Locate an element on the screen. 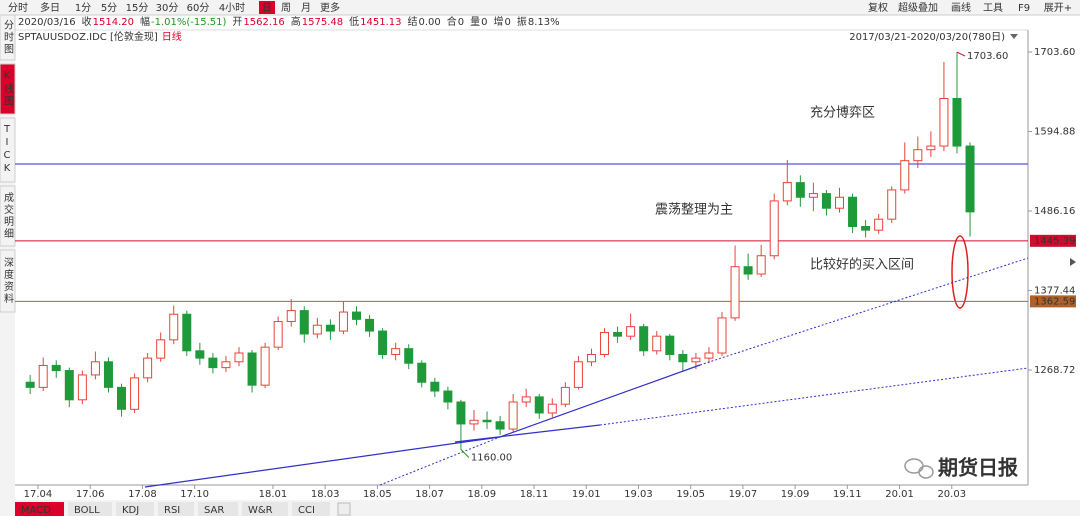 The width and height of the screenshot is (1080, 516). indicator-more is located at coordinates (344, 509).